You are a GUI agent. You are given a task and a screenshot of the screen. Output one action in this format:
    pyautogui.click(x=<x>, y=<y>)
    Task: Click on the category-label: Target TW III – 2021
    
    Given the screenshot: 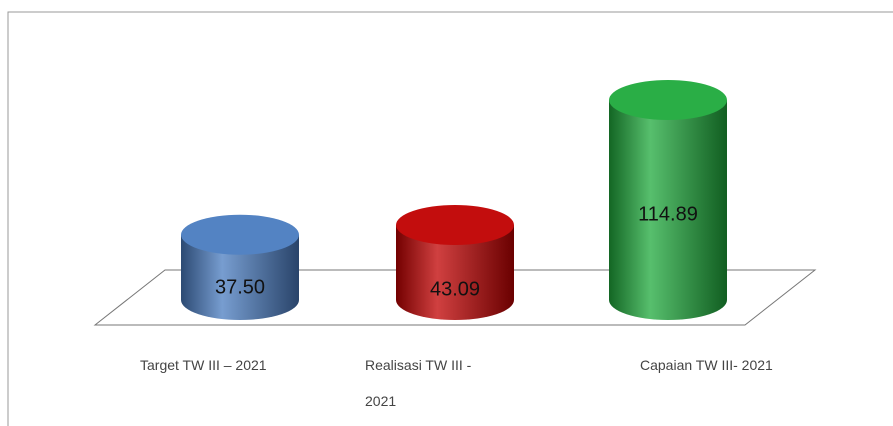 What is the action you would take?
    pyautogui.click(x=203, y=365)
    